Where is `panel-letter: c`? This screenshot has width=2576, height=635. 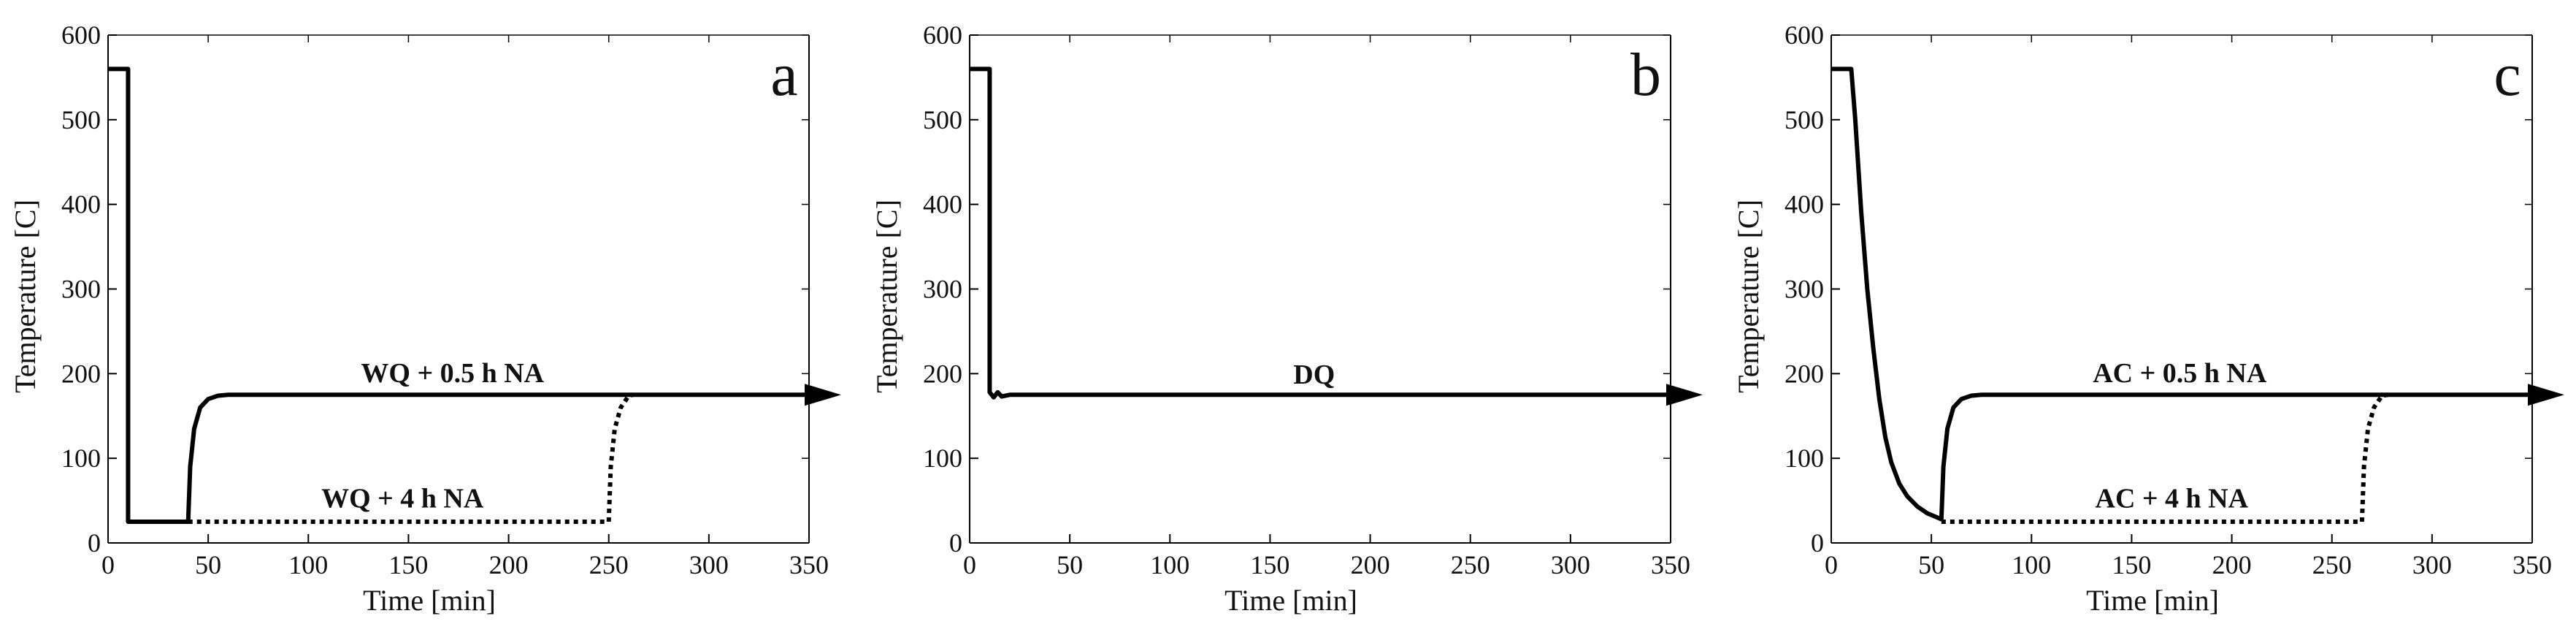
panel-letter: c is located at coordinates (2507, 75).